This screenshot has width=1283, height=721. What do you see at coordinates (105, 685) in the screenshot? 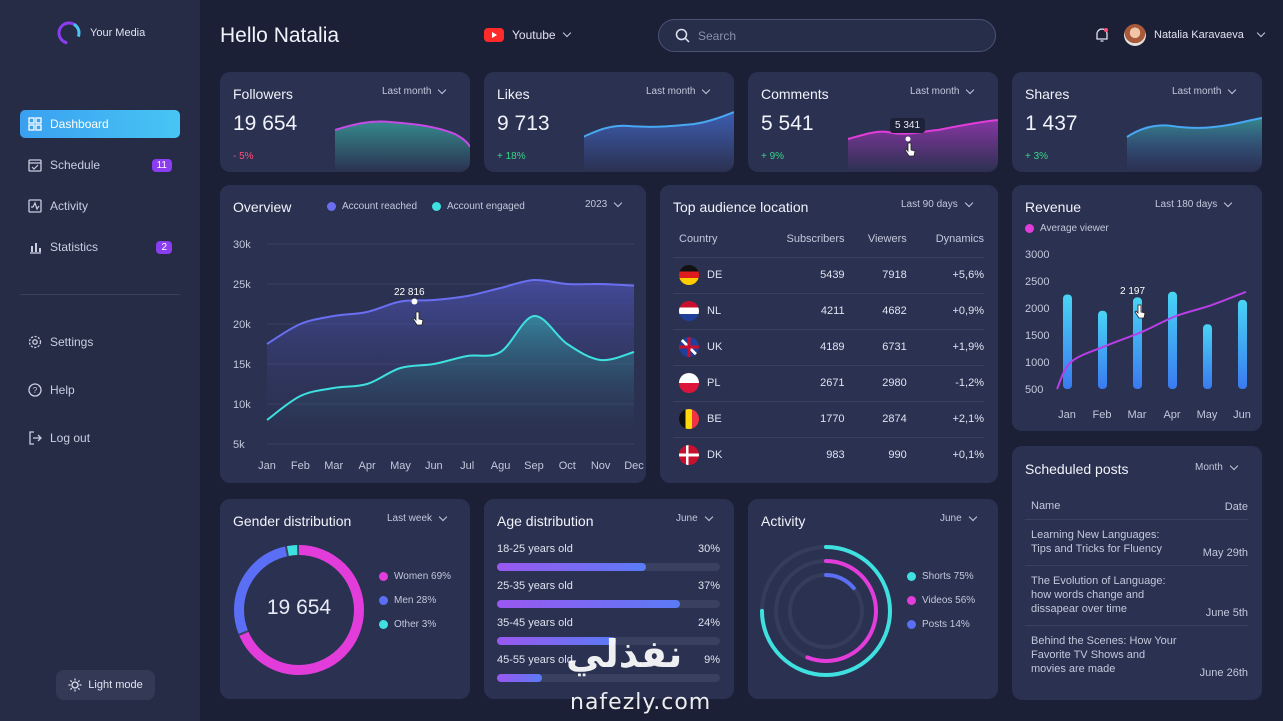
I see `light-mode-toggle: Light mode` at bounding box center [105, 685].